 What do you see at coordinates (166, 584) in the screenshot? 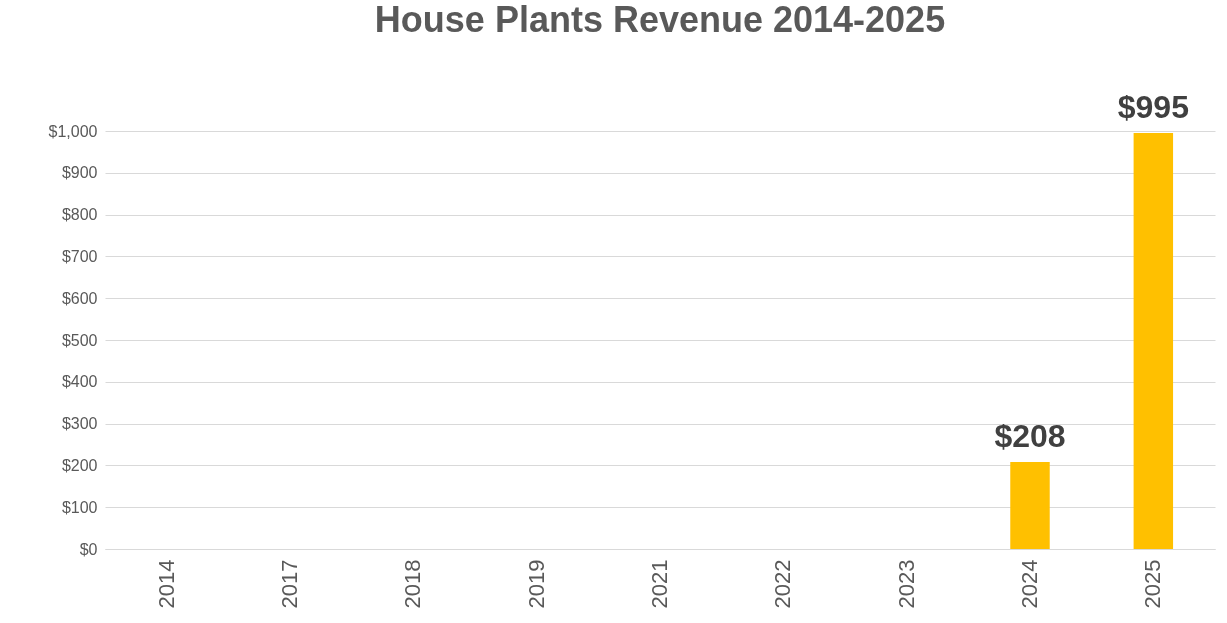
I see `x-tick-label: 2014` at bounding box center [166, 584].